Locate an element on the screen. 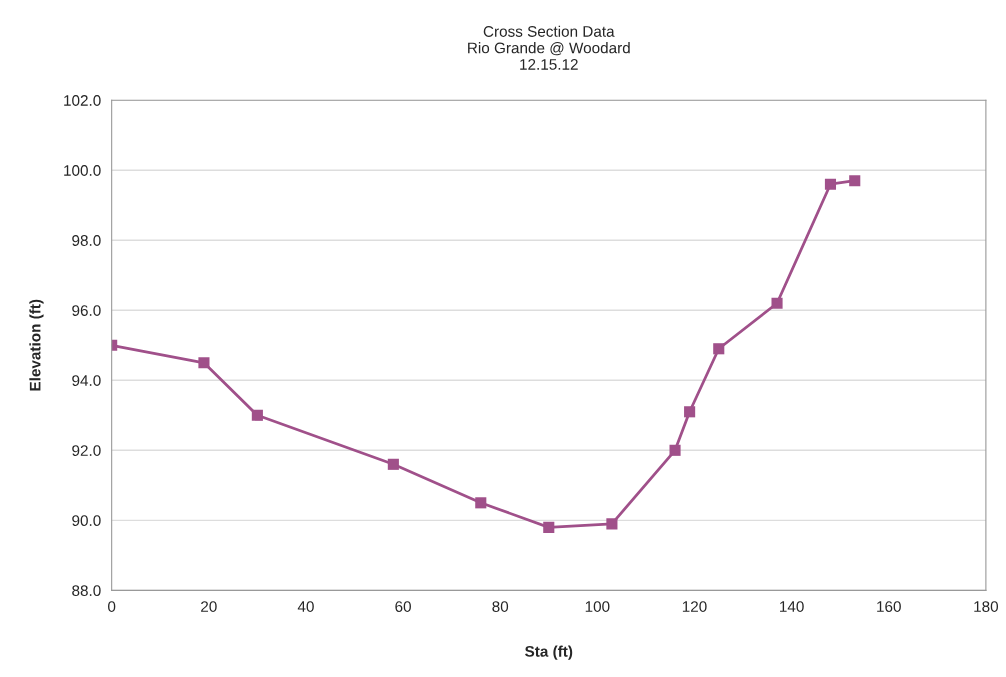  y-tick-label: 102.0 is located at coordinates (82, 100).